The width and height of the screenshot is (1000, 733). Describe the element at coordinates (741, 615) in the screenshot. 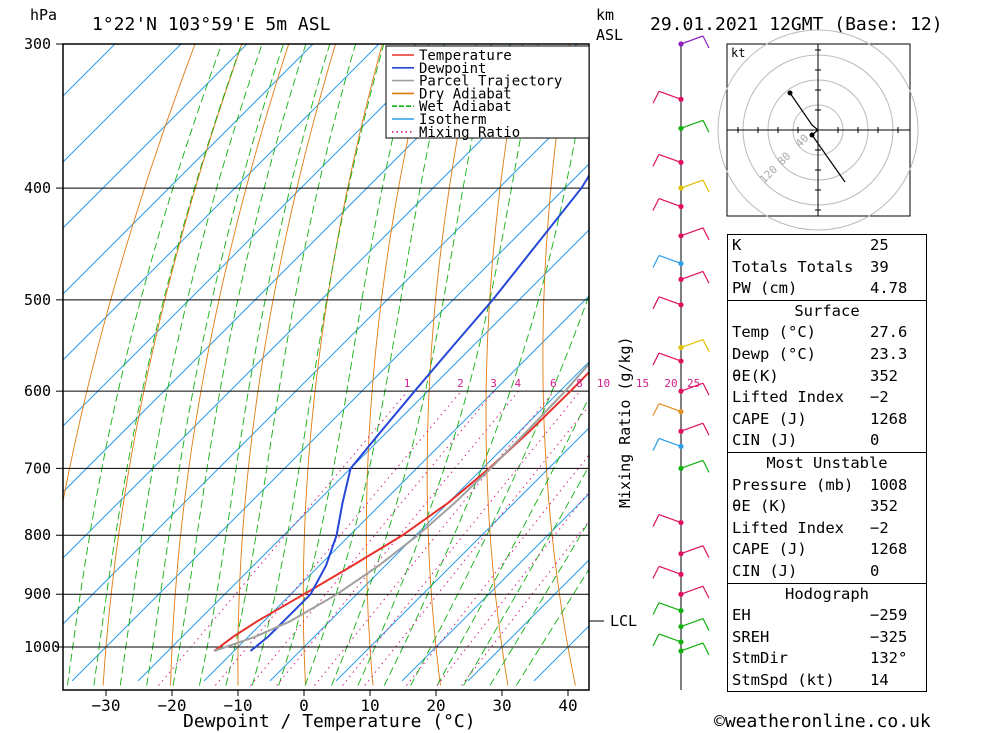

I see `index-label: EH` at that location.